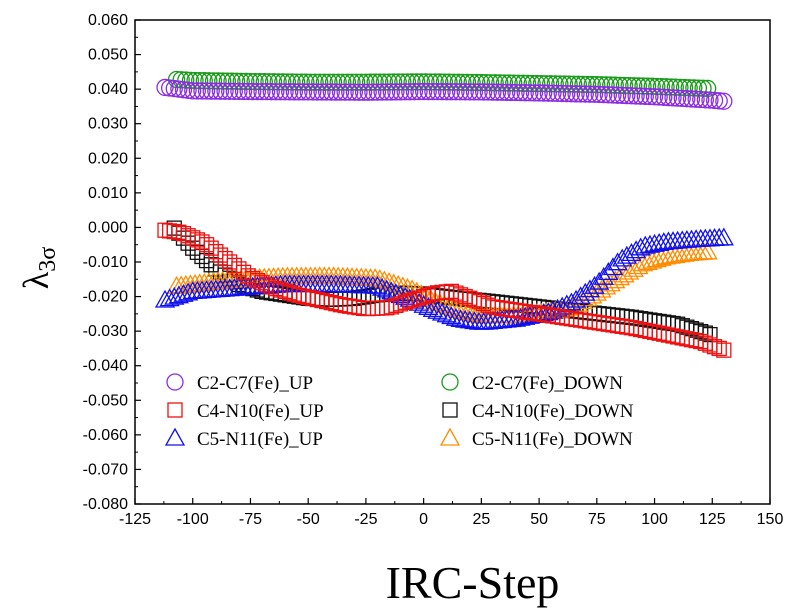 The image size is (794, 608). I want to click on x-tick-label: 150, so click(770, 519).